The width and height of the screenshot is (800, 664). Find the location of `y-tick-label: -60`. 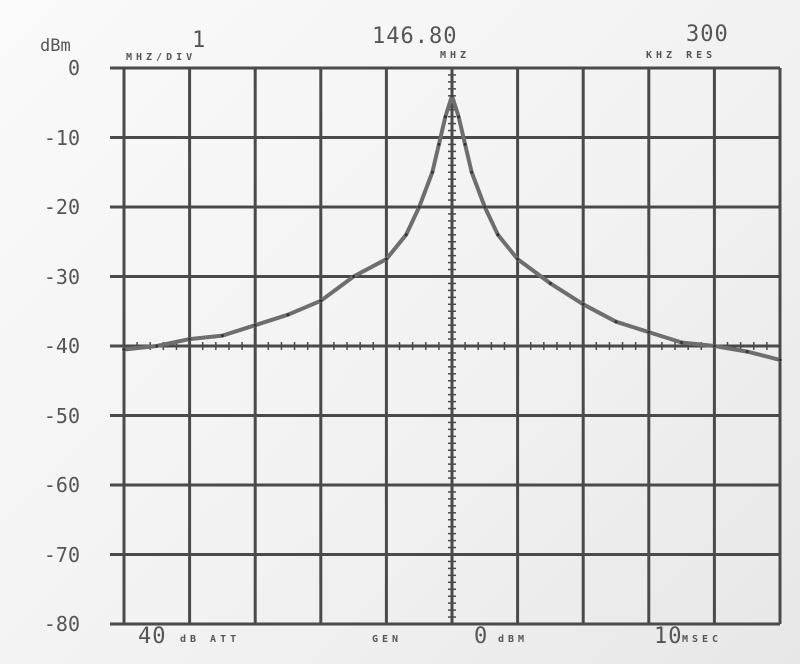

y-tick-label: -60 is located at coordinates (61, 485).